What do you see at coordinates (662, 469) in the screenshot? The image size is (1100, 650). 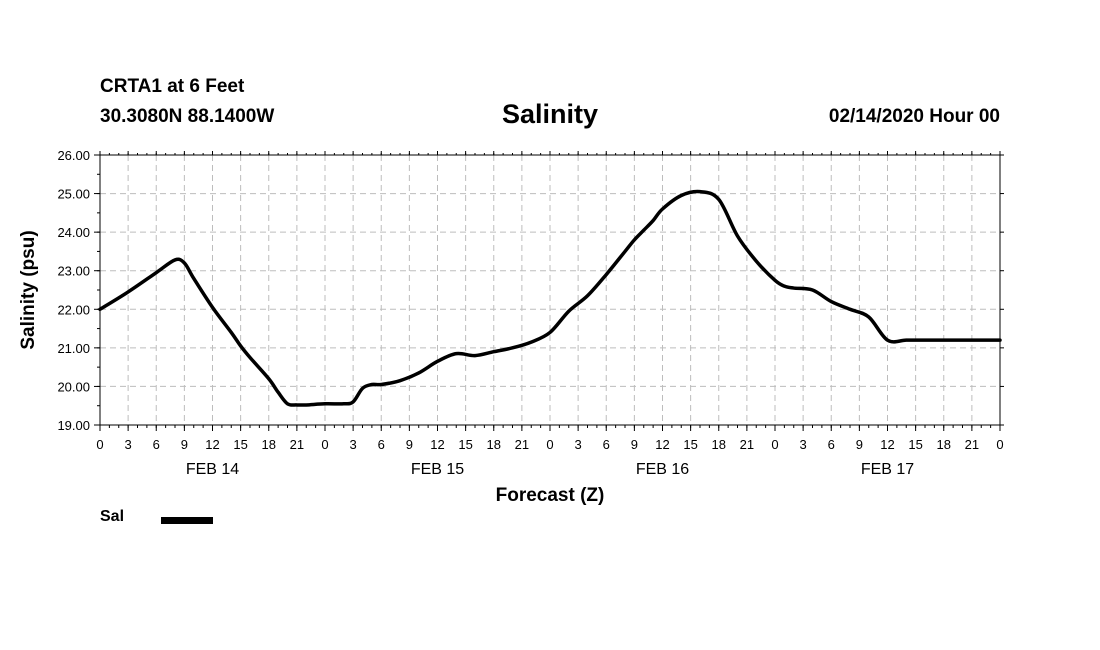 I see `day-label: FEB 16` at bounding box center [662, 469].